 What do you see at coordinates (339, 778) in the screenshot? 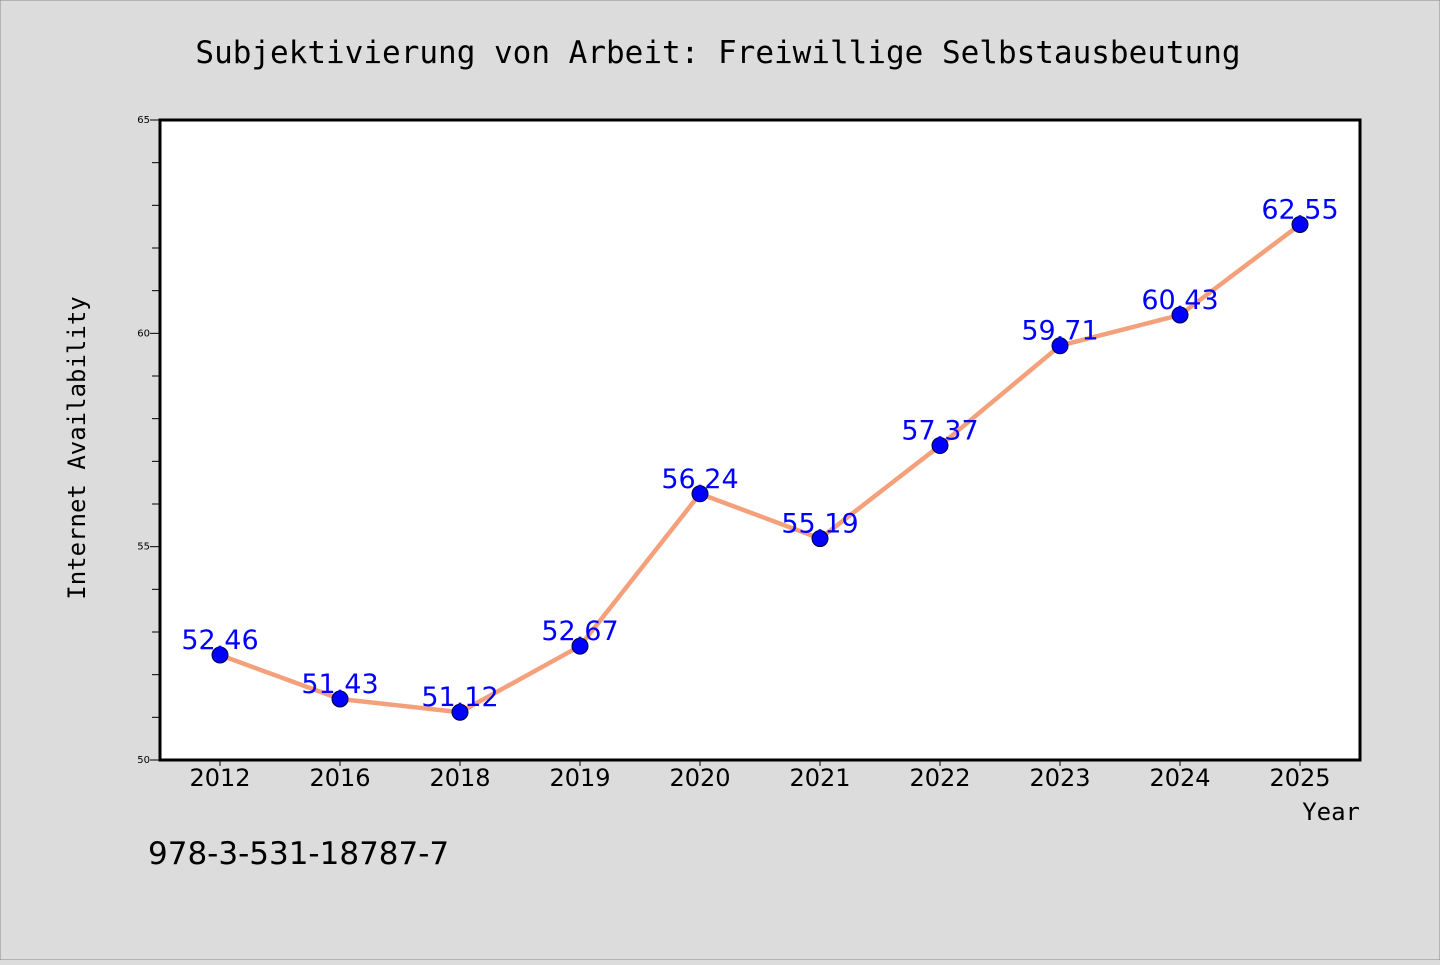
I see `x-tick-label: 2016` at bounding box center [339, 778].